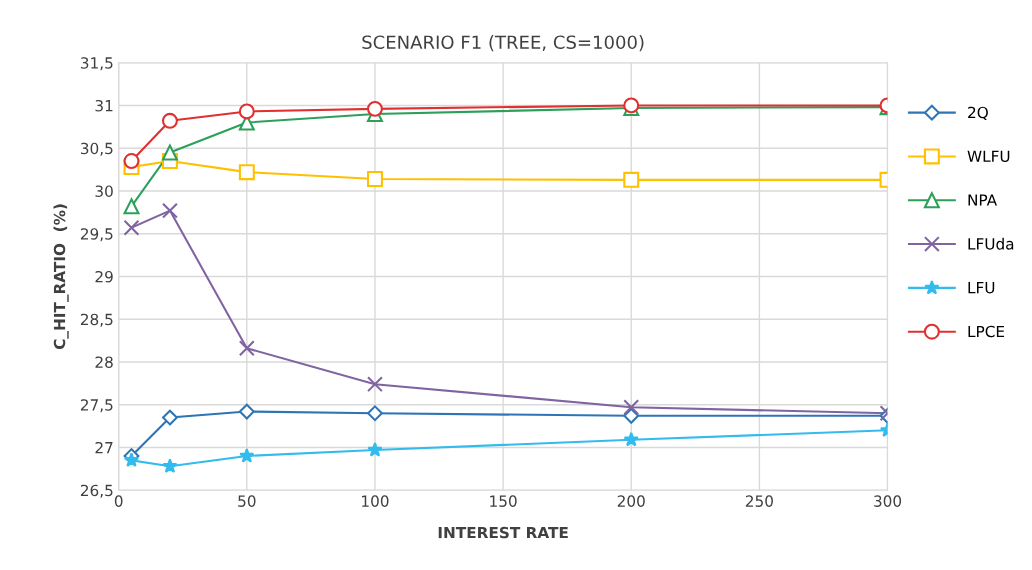 The image size is (1032, 570). I want to click on legend-label: NPA, so click(983, 200).